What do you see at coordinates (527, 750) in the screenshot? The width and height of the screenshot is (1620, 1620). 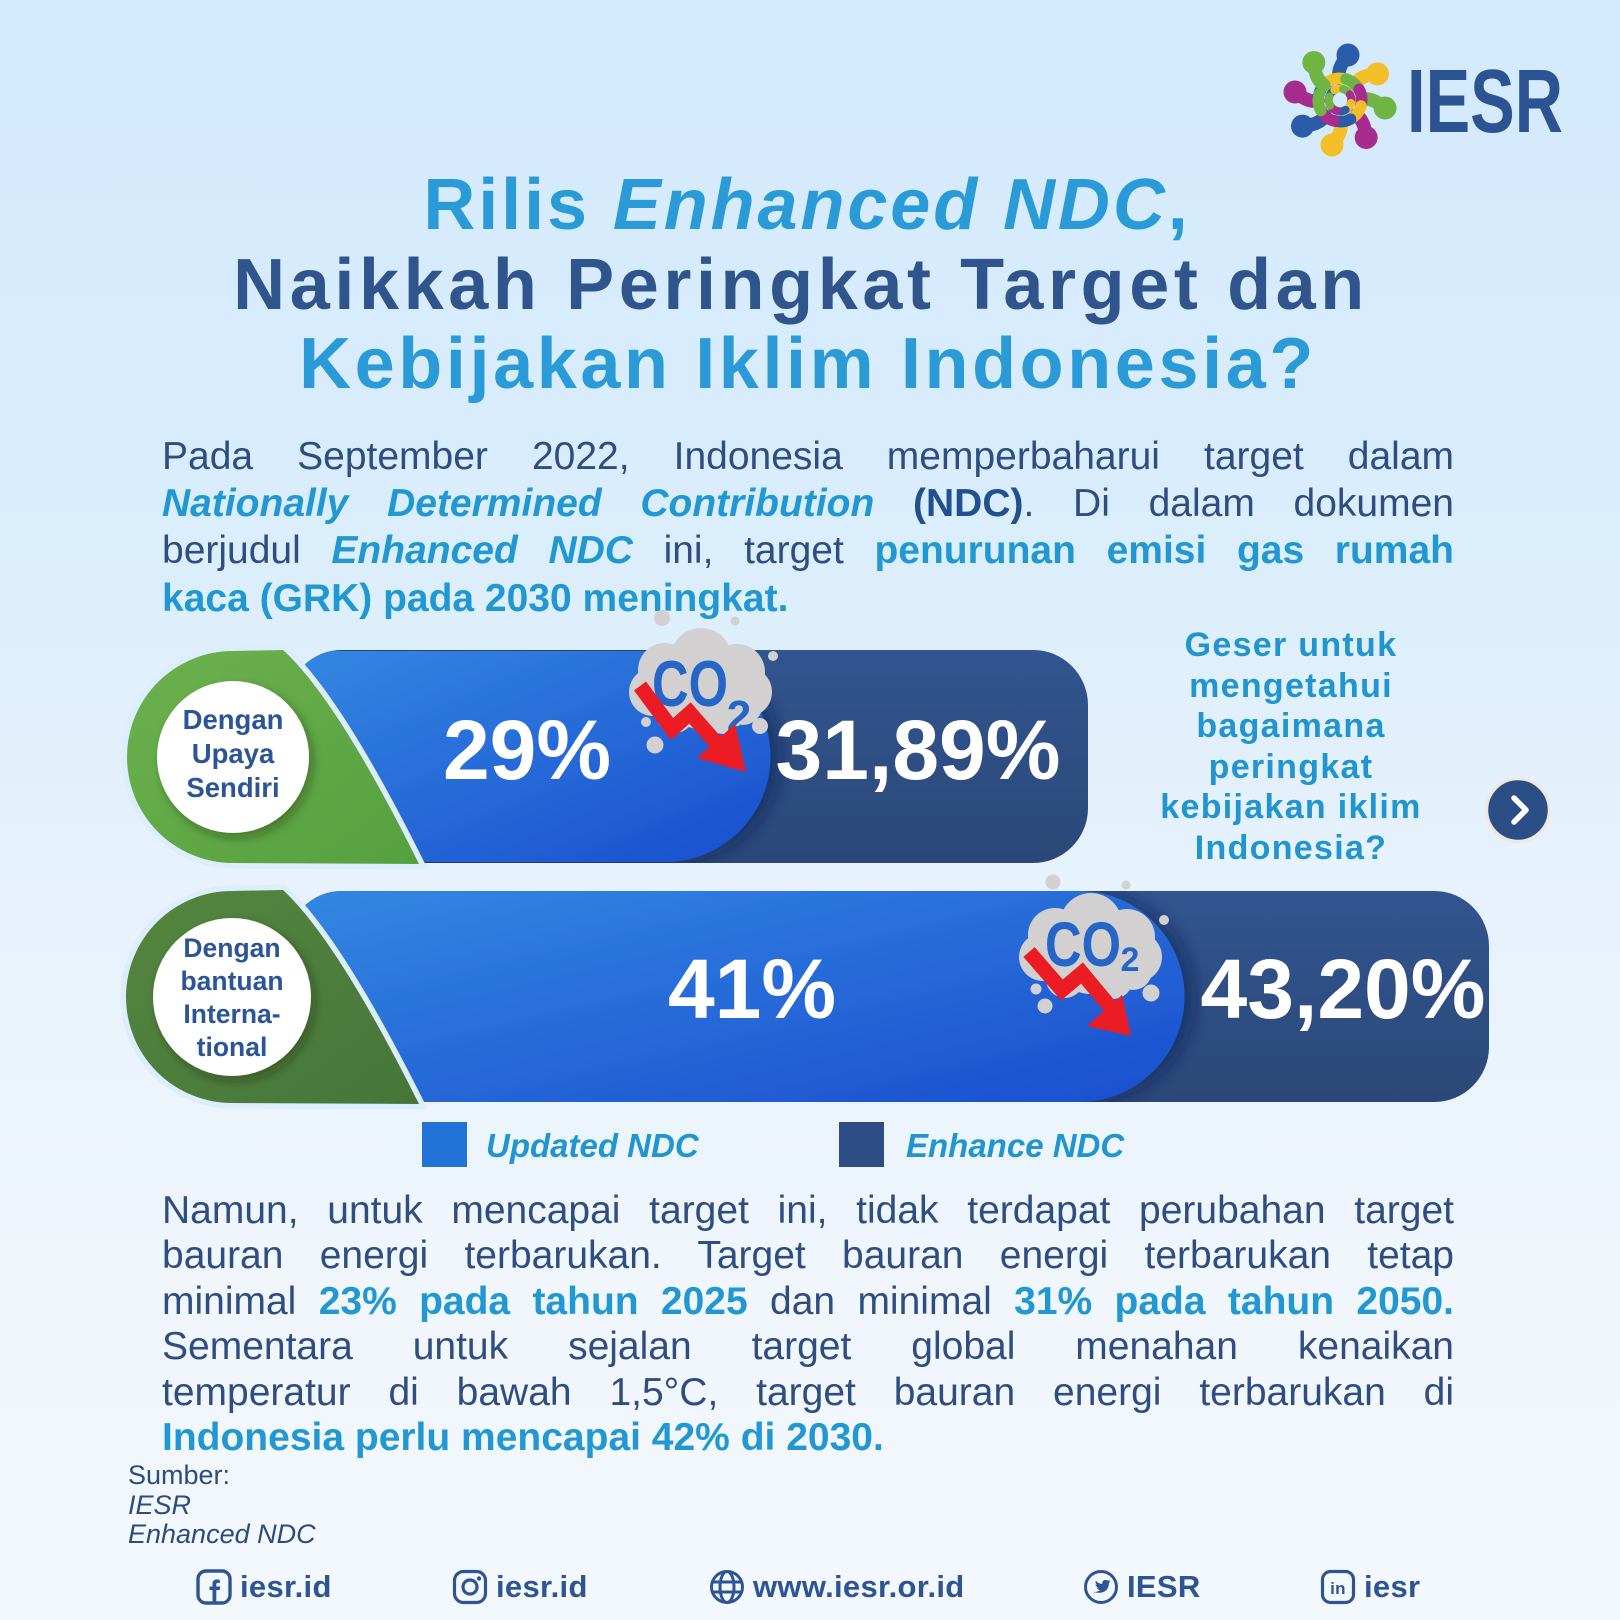 I see `svg-text: 29%` at bounding box center [527, 750].